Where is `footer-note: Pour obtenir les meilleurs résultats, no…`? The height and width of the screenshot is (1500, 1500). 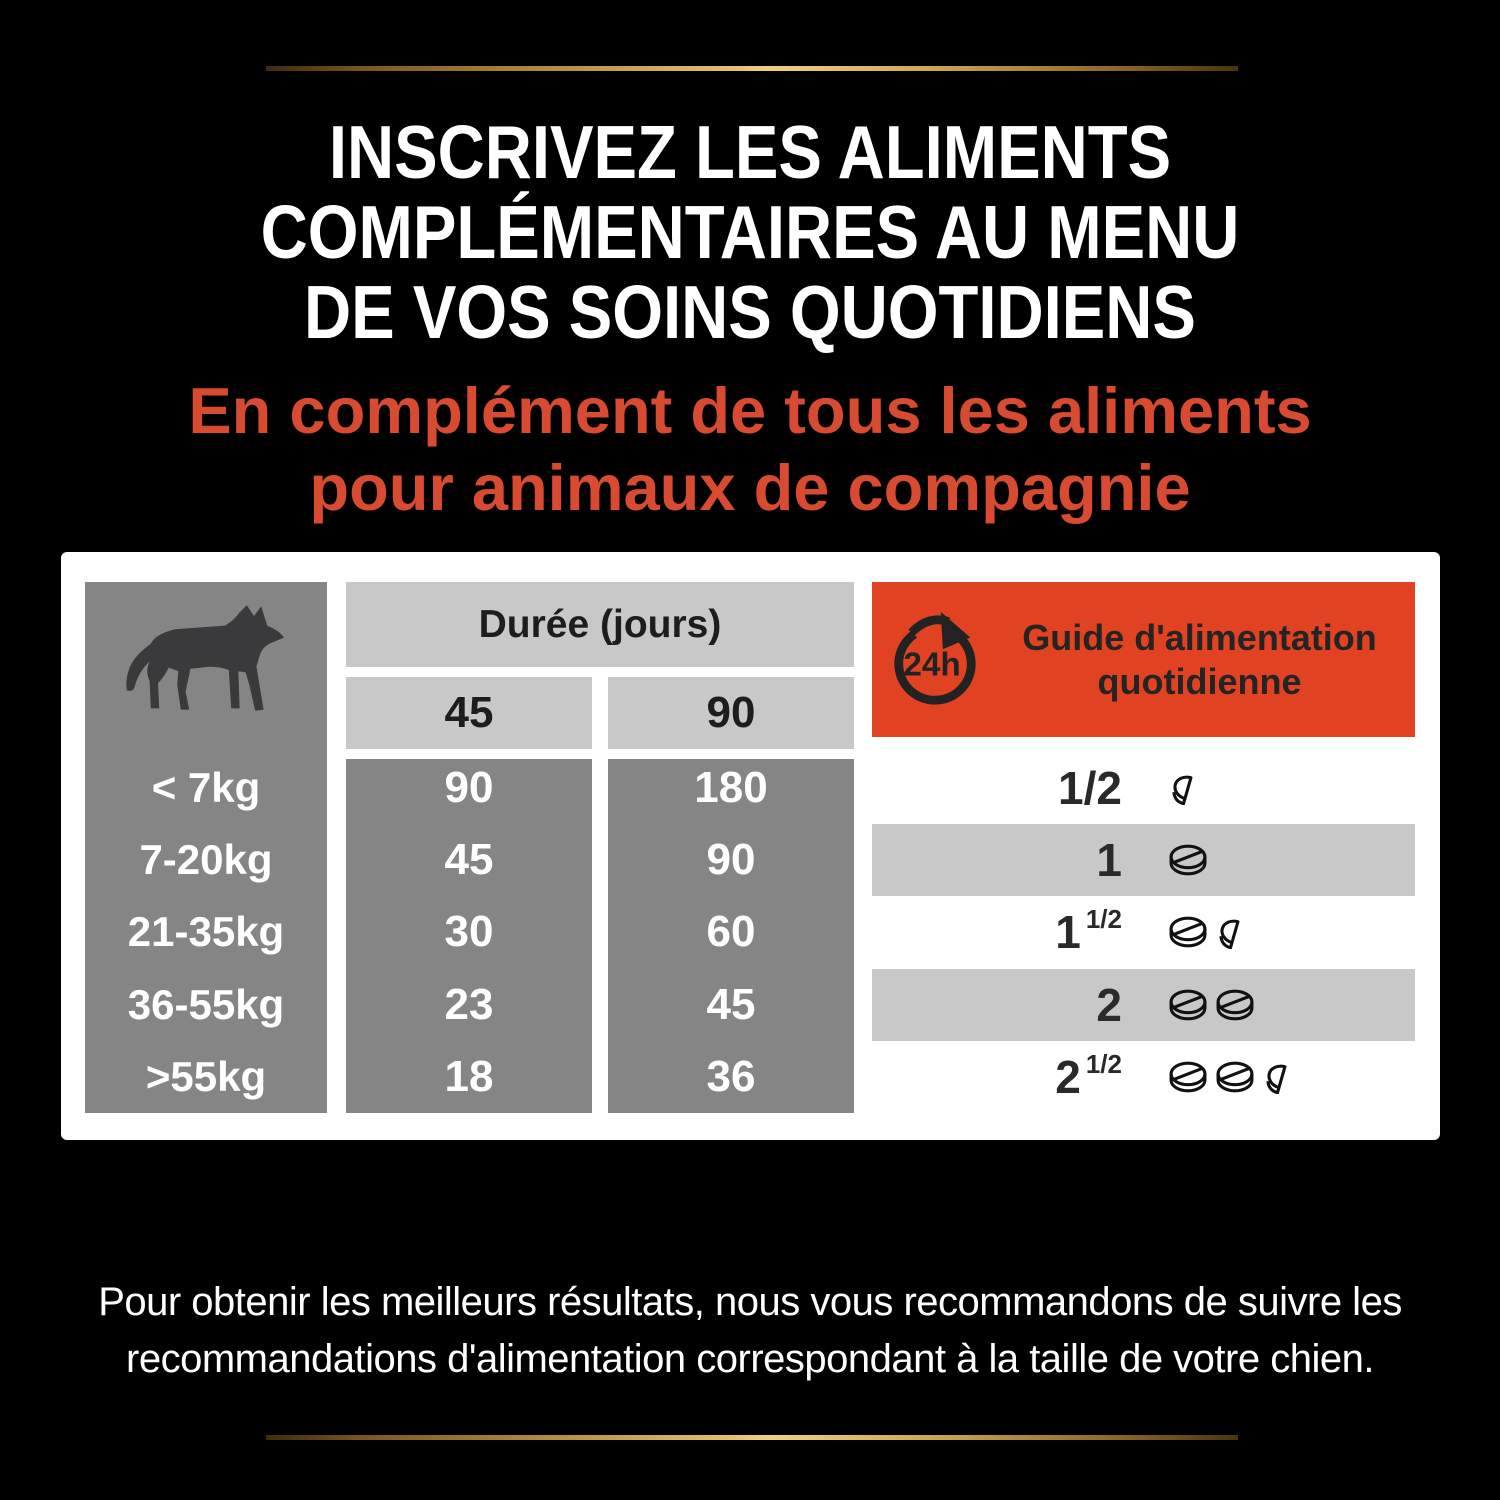 footer-note: Pour obtenir les meilleurs résultats, no… is located at coordinates (750, 1331).